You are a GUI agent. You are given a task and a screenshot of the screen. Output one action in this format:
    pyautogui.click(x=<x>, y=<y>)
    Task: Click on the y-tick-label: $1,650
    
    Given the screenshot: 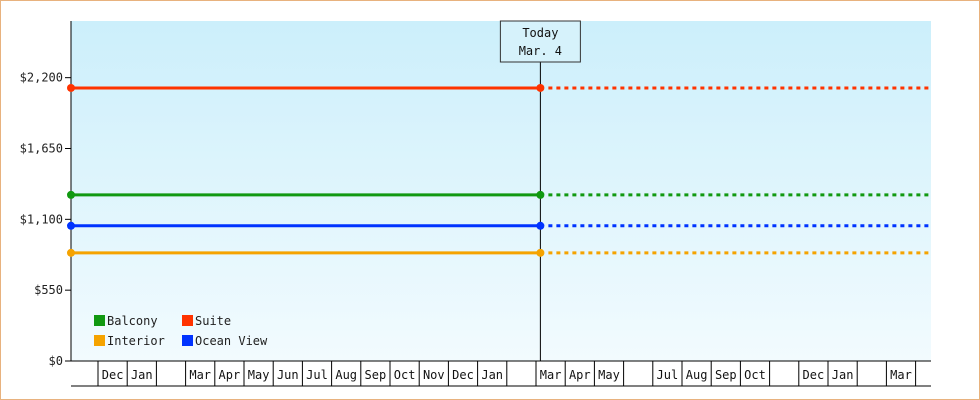 What is the action you would take?
    pyautogui.click(x=41, y=149)
    